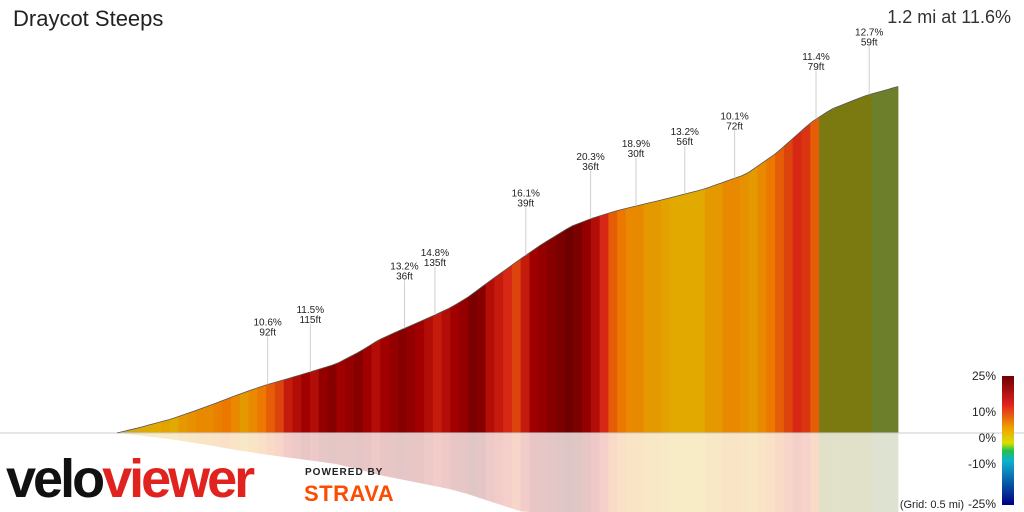  I want to click on annotation-grade: 11.4%, so click(816, 57).